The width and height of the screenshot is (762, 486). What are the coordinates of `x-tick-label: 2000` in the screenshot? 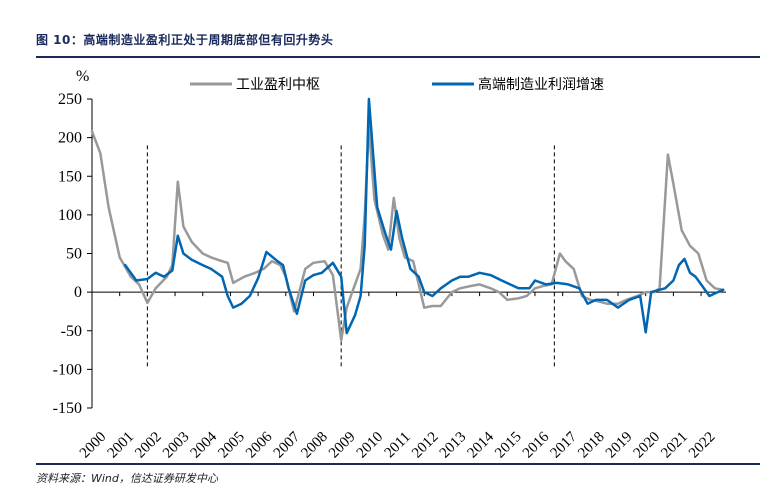 It's located at (93, 445).